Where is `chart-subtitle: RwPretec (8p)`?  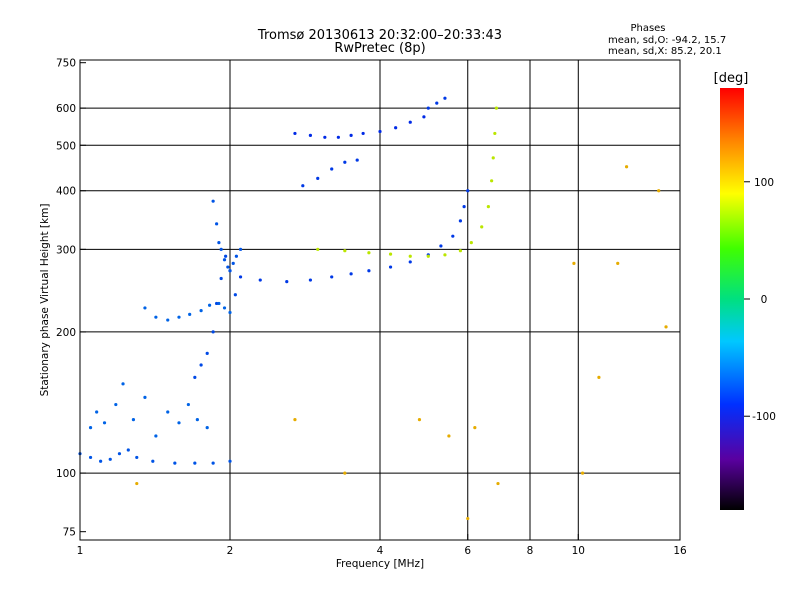 chart-subtitle: RwPretec (8p) is located at coordinates (379, 48).